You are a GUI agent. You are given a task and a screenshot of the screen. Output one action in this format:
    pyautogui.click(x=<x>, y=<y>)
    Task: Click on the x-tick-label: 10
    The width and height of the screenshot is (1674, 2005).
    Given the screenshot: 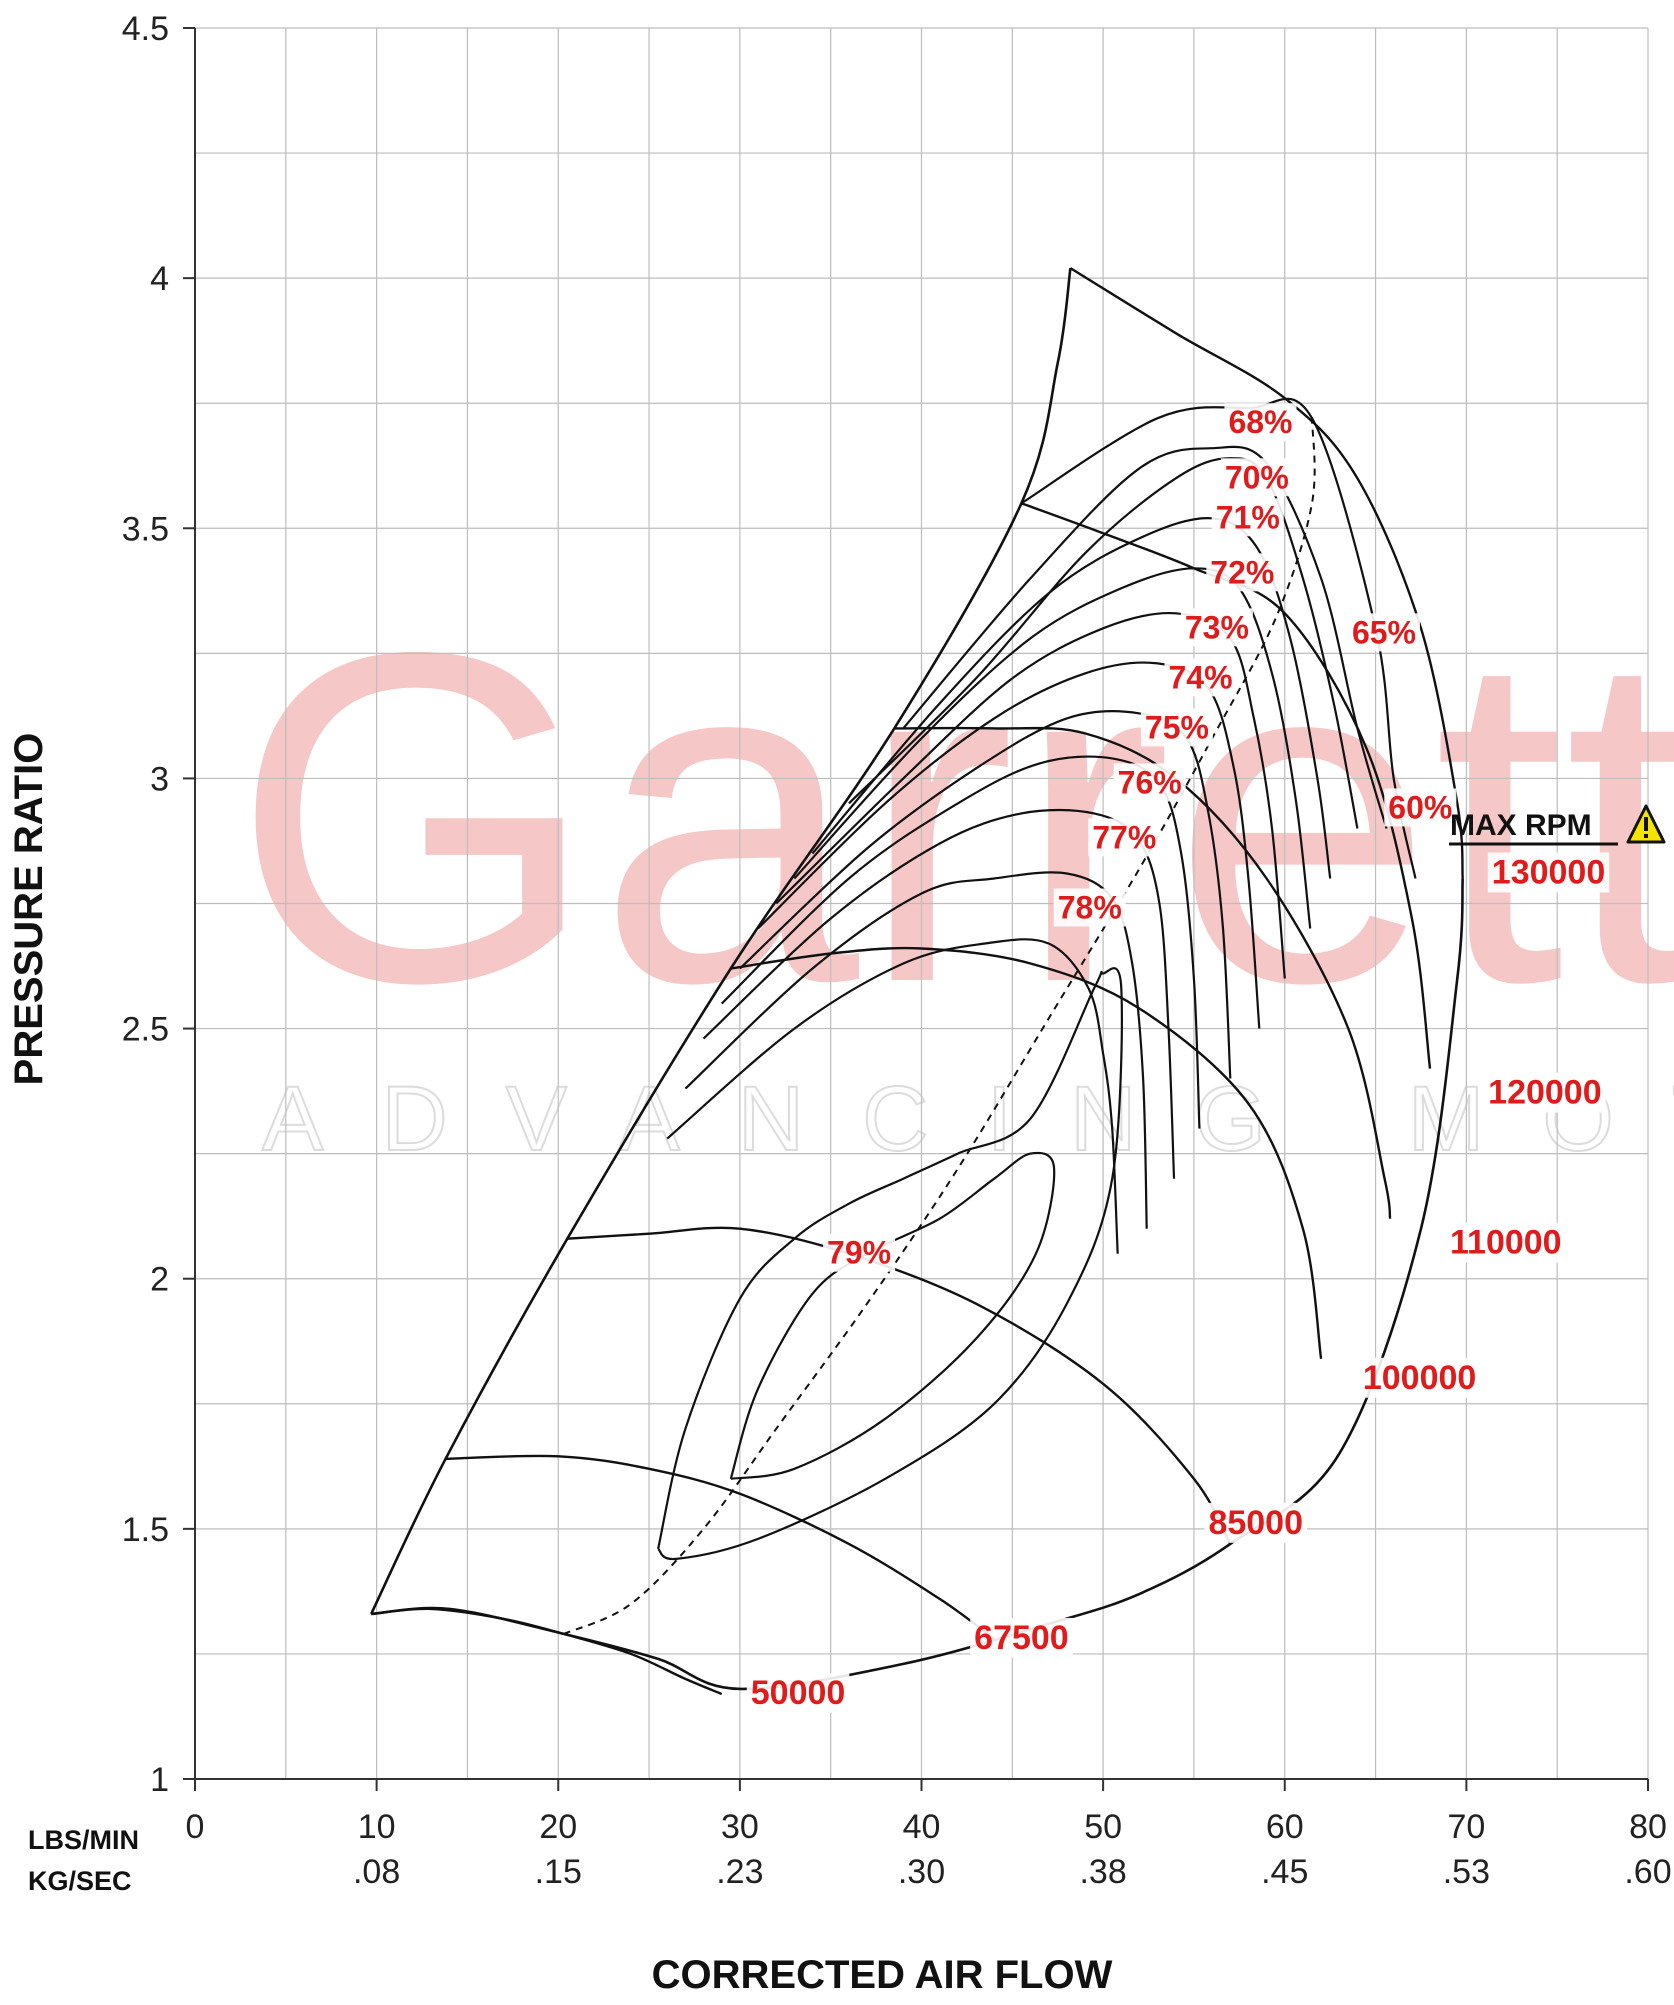 What is the action you would take?
    pyautogui.click(x=377, y=1827)
    